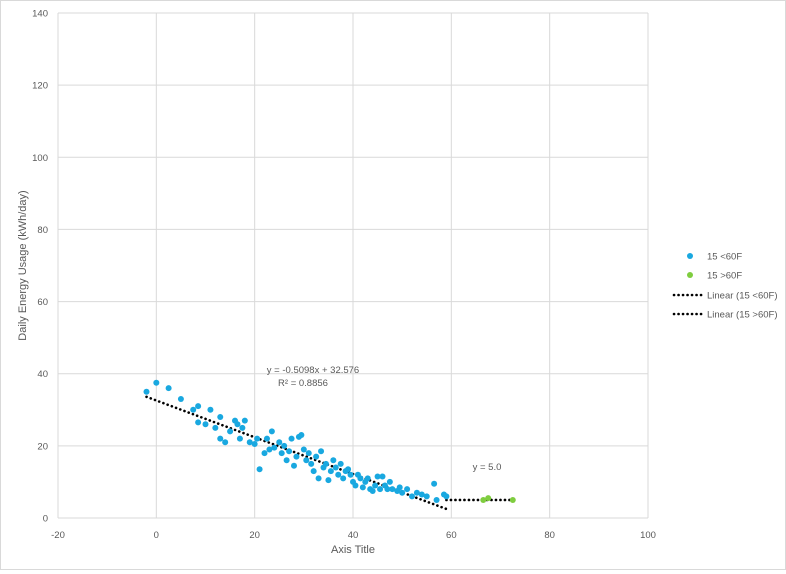 This screenshot has width=786, height=574. What do you see at coordinates (724, 276) in the screenshot?
I see `legend-label-series-2: 15 >60F` at bounding box center [724, 276].